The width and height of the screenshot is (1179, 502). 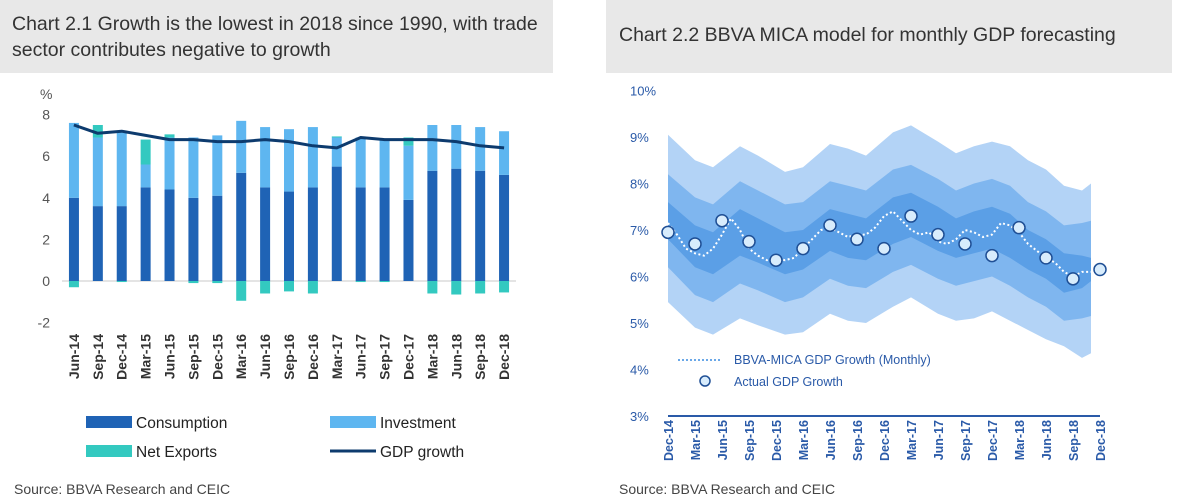 I want to click on legend-label: BBVA-MICA GDP Growth (Monthly), so click(x=832, y=360).